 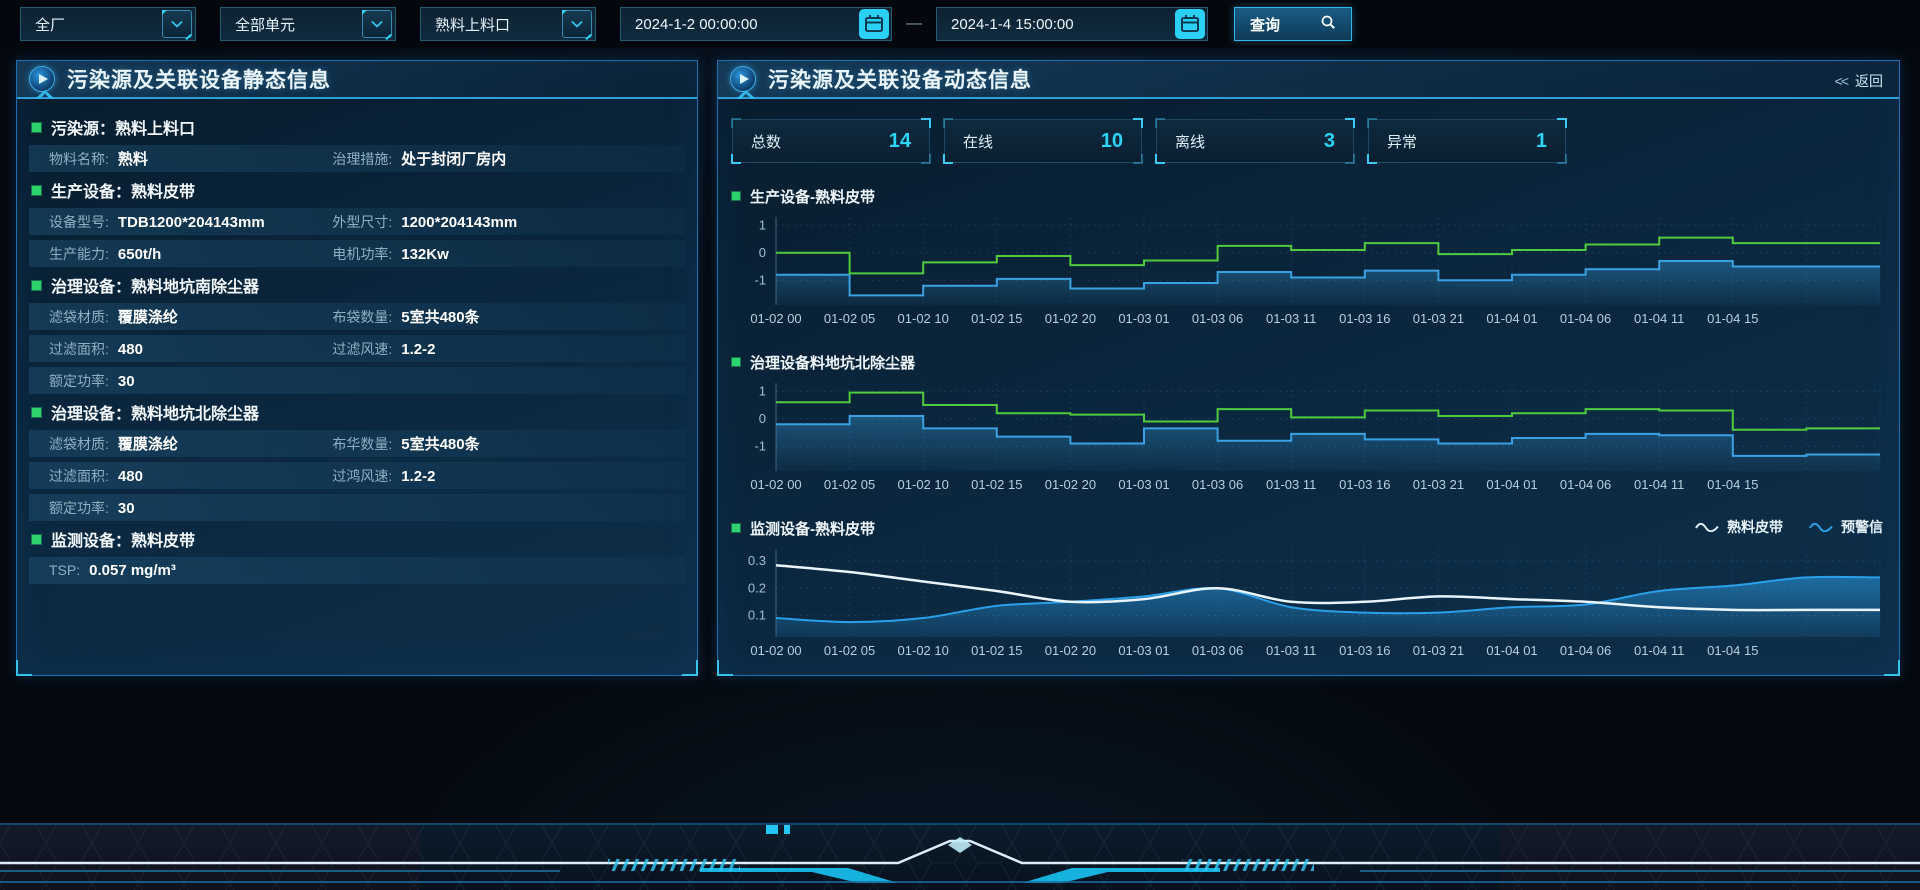 What do you see at coordinates (1821, 527) in the screenshot?
I see `wavy-line-icon` at bounding box center [1821, 527].